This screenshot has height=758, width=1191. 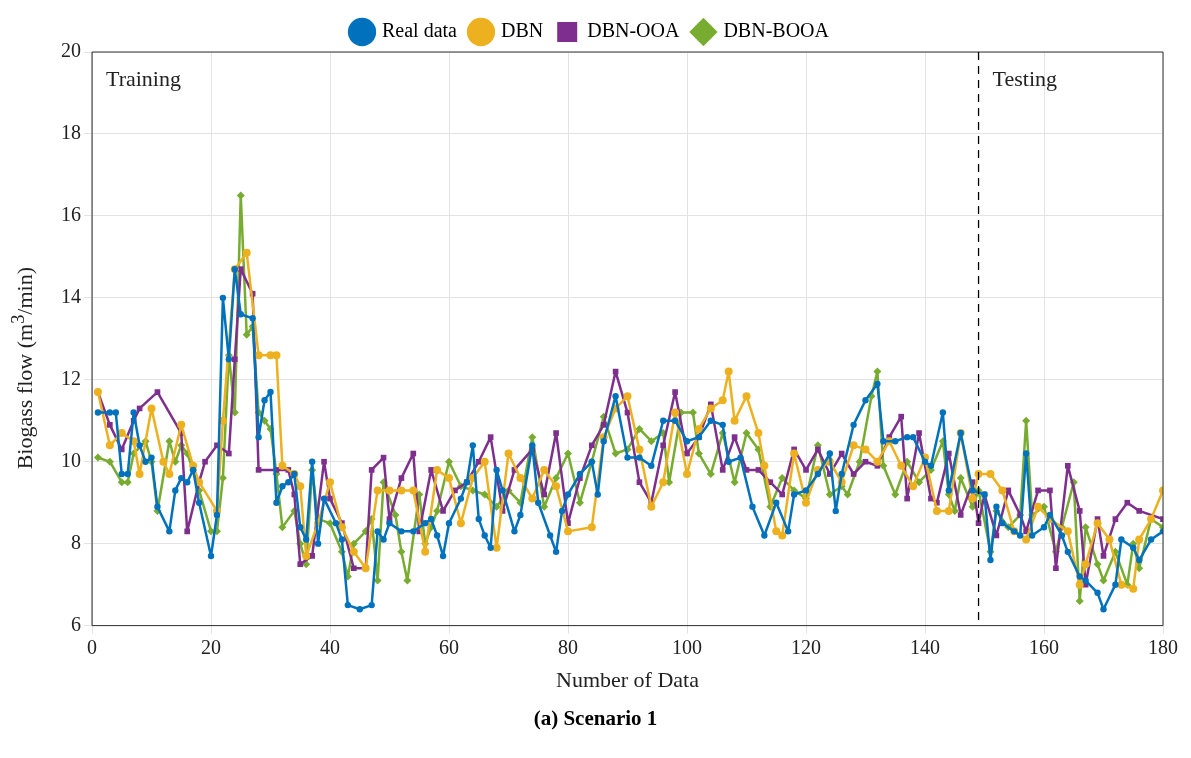 What do you see at coordinates (628, 679) in the screenshot?
I see `x-axis-title: Number of Data` at bounding box center [628, 679].